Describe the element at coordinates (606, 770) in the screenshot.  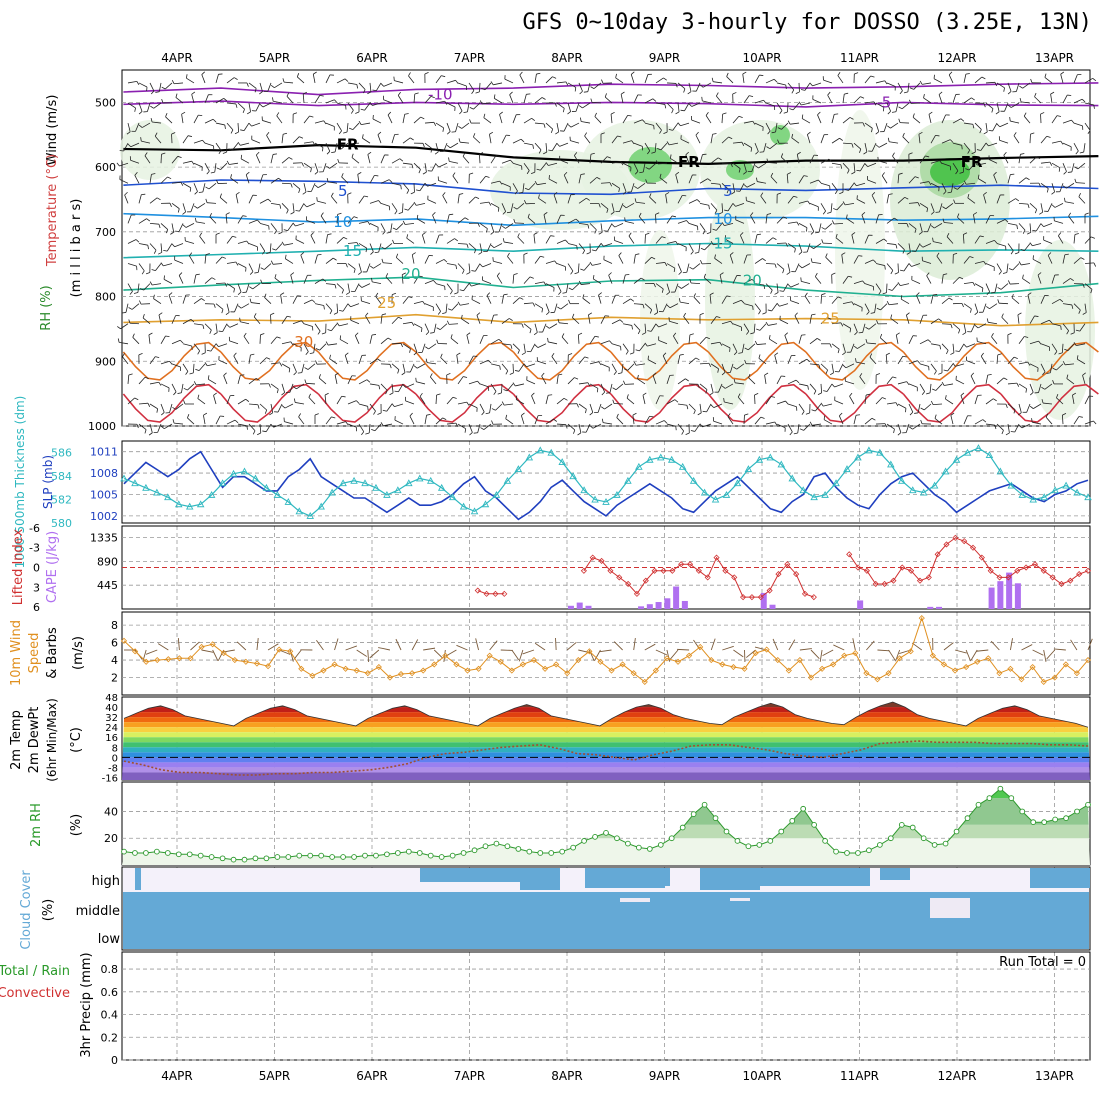
I see `temp-band` at that location.